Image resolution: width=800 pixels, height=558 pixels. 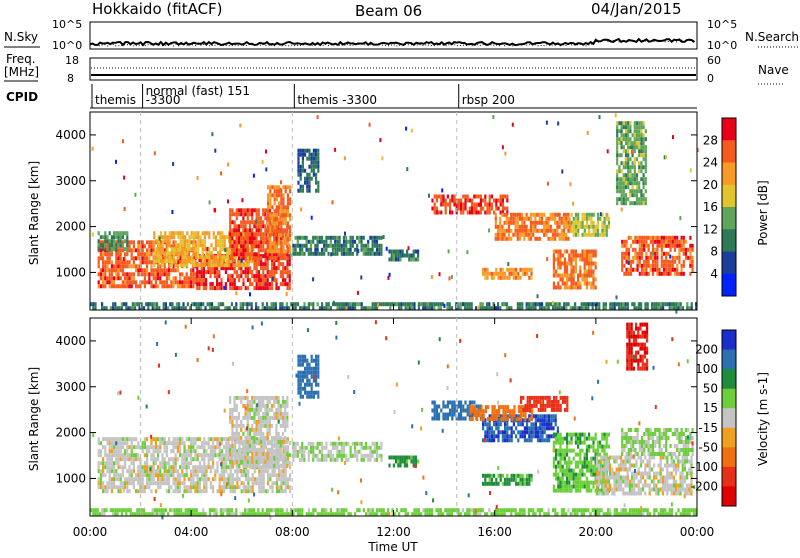 I want to click on cpid-label: CPID, so click(x=22, y=97).